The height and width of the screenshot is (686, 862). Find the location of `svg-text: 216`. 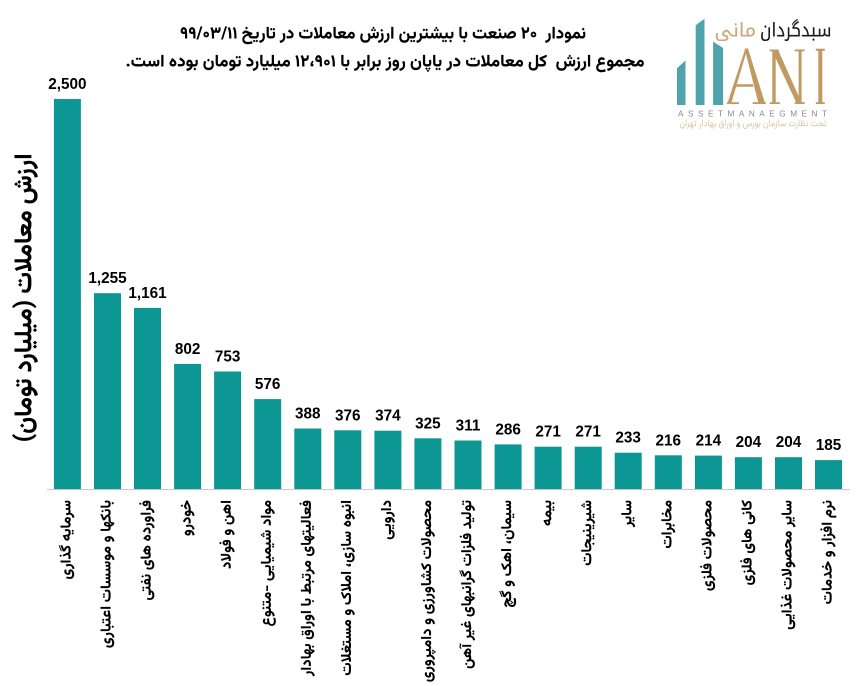

svg-text: 216 is located at coordinates (669, 440).